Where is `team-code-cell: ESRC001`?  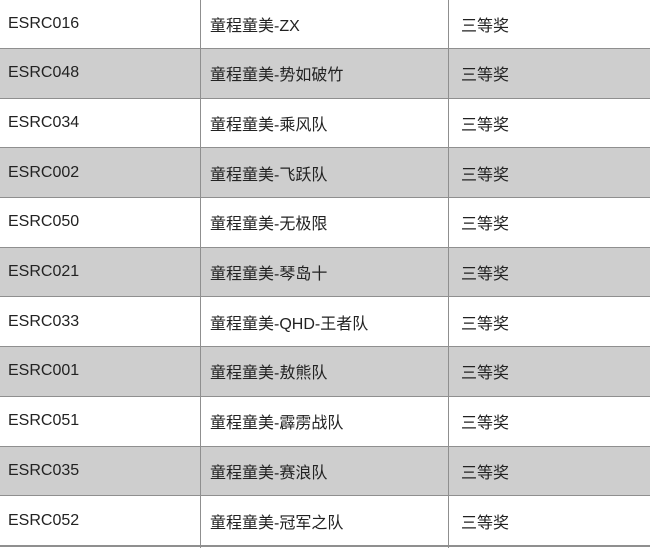
team-code-cell: ESRC001 is located at coordinates (44, 371).